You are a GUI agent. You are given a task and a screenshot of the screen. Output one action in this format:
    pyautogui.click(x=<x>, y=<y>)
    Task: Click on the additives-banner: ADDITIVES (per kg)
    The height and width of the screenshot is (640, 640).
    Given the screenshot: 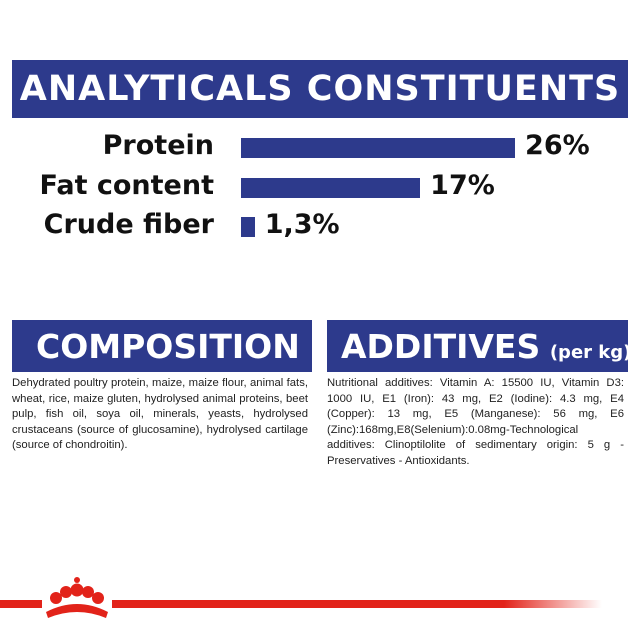 What is the action you would take?
    pyautogui.click(x=479, y=346)
    